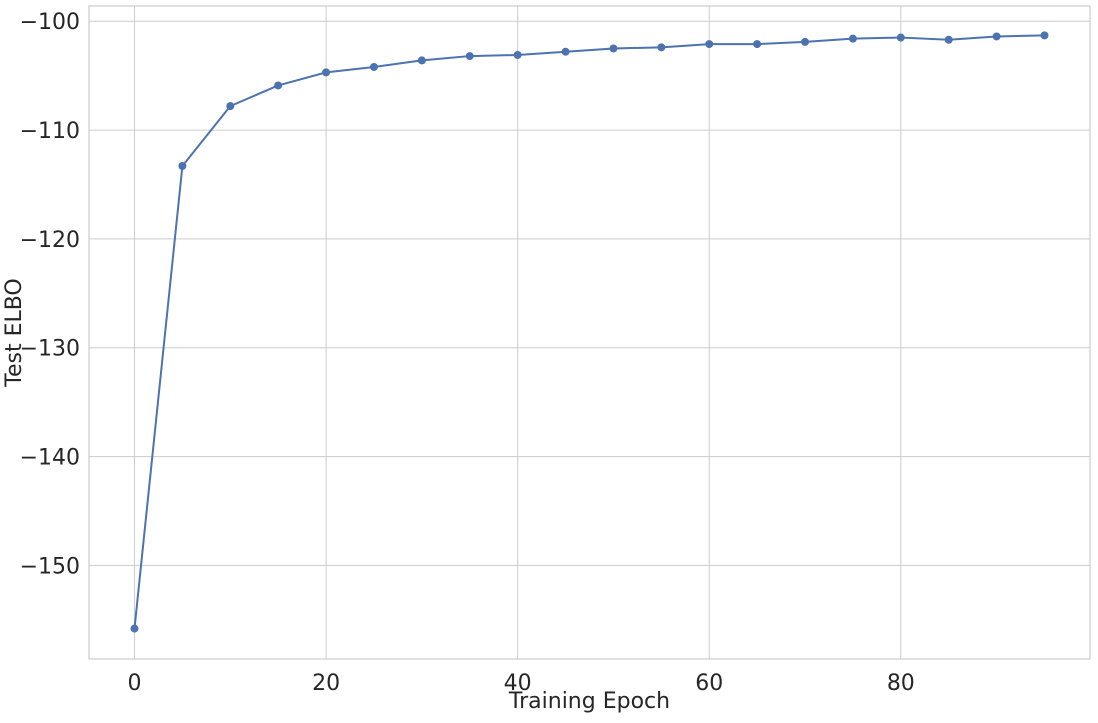 Image resolution: width=1098 pixels, height=723 pixels. I want to click on x-tick-label: 80, so click(901, 683).